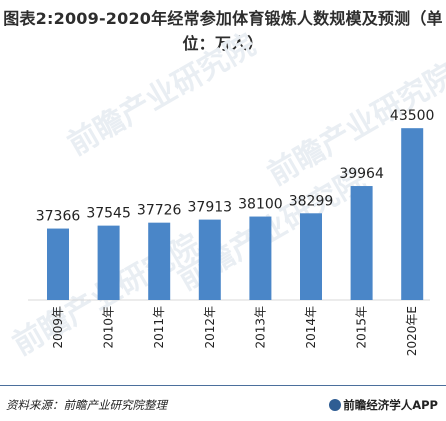 Image resolution: width=446 pixels, height=421 pixels. What do you see at coordinates (159, 211) in the screenshot?
I see `data-label-2: 37726` at bounding box center [159, 211].